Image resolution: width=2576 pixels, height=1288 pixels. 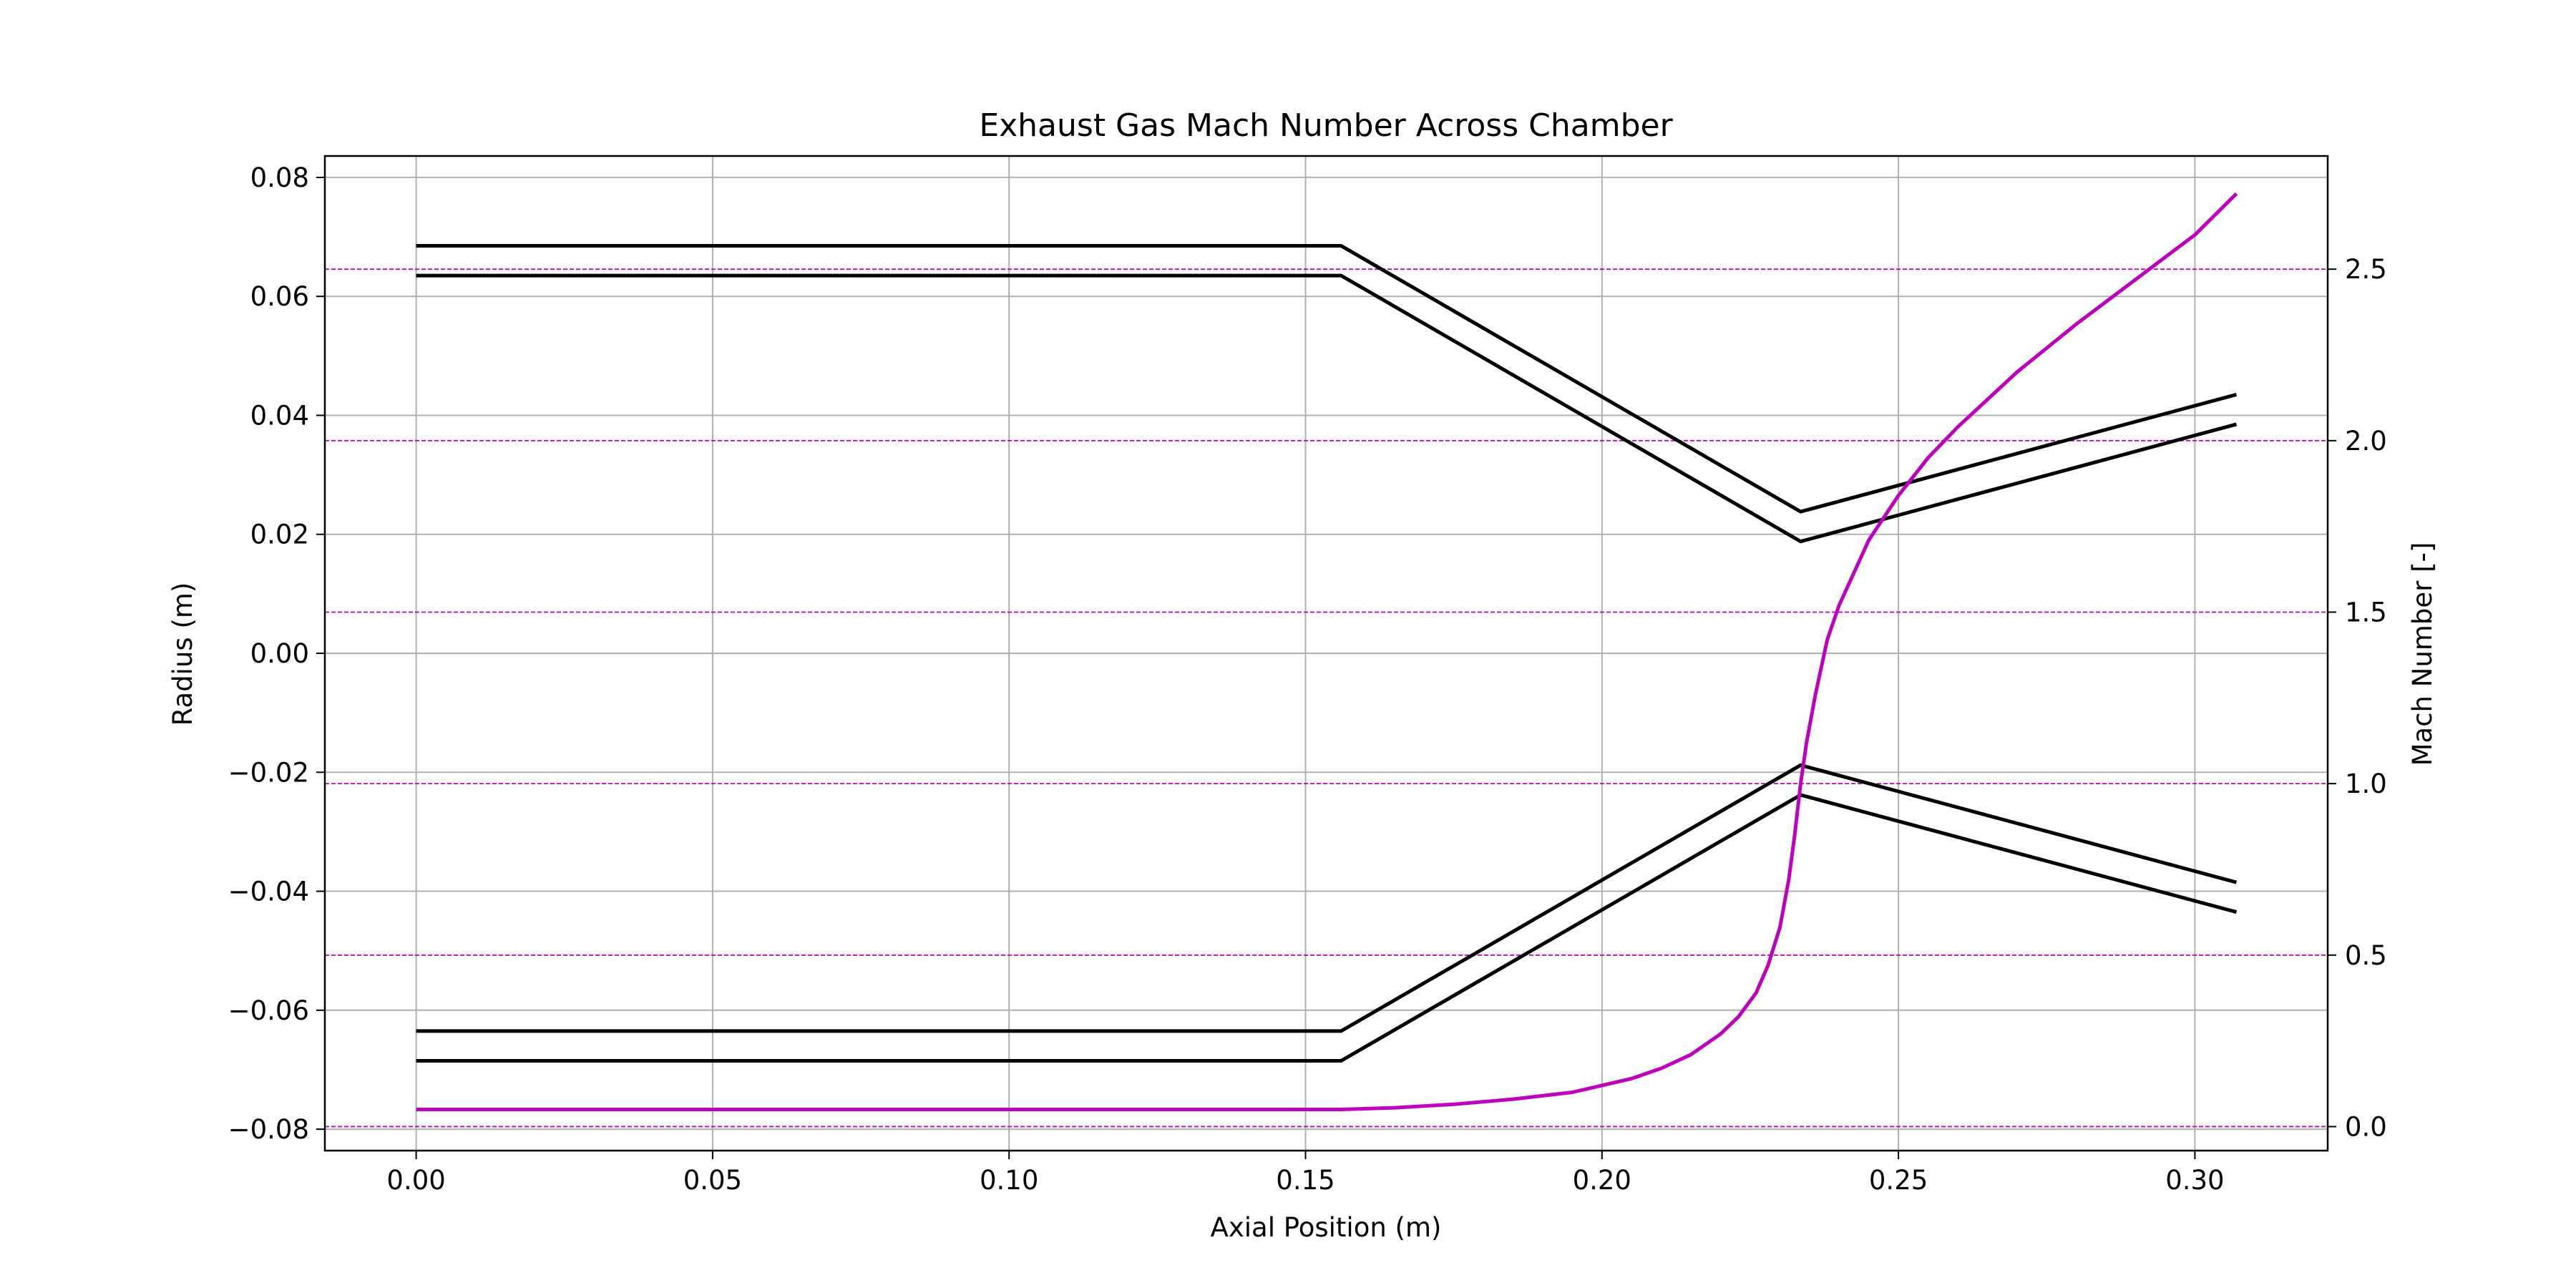 I want to click on x-axis-ticks: 0.00 0.05 0.10 0.15 0.20 0.25 0.30, so click(x=1305, y=1173).